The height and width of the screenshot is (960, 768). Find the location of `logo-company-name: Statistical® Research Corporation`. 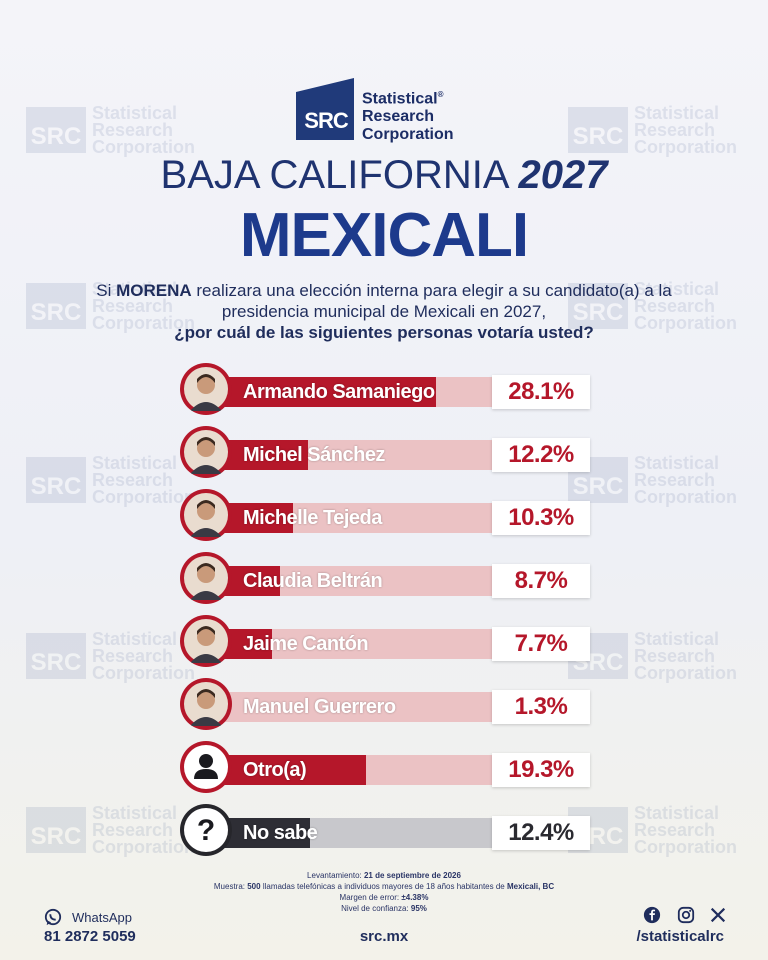

logo-company-name: Statistical® Research Corporation is located at coordinates (408, 115).